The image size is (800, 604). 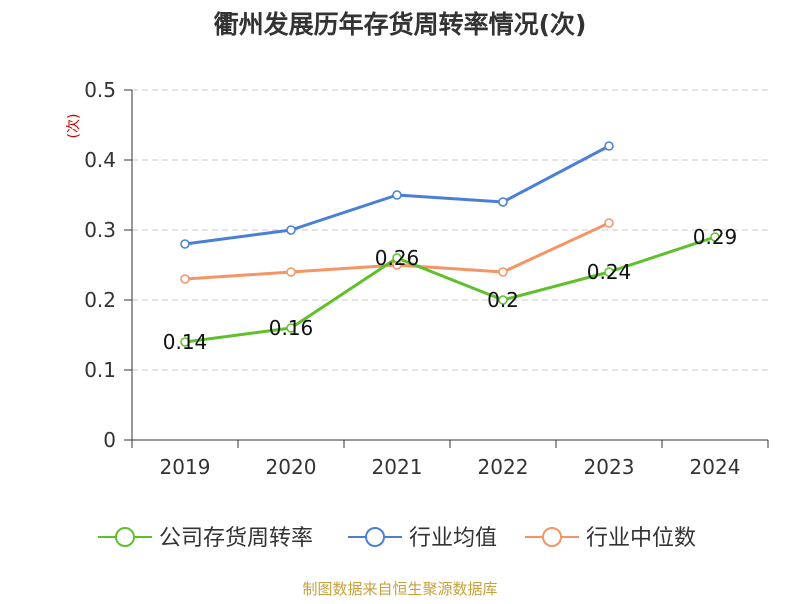 I want to click on y-tick-label: 0.1, so click(x=100, y=370).